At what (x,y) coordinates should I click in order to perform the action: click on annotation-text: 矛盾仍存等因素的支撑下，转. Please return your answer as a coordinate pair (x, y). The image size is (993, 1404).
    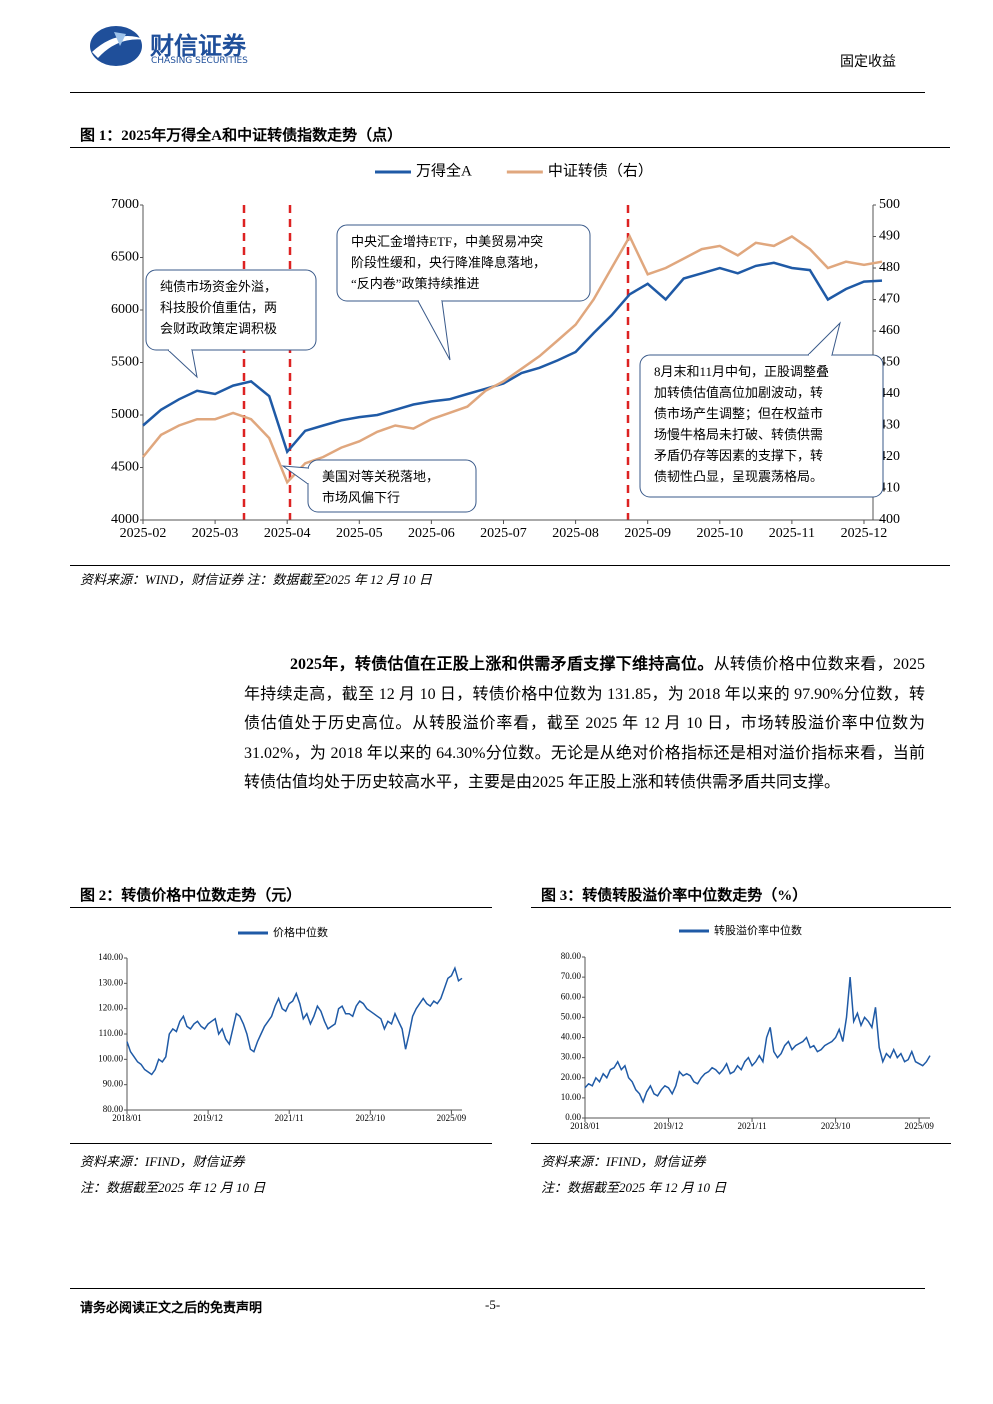
    Looking at the image, I should click on (738, 455).